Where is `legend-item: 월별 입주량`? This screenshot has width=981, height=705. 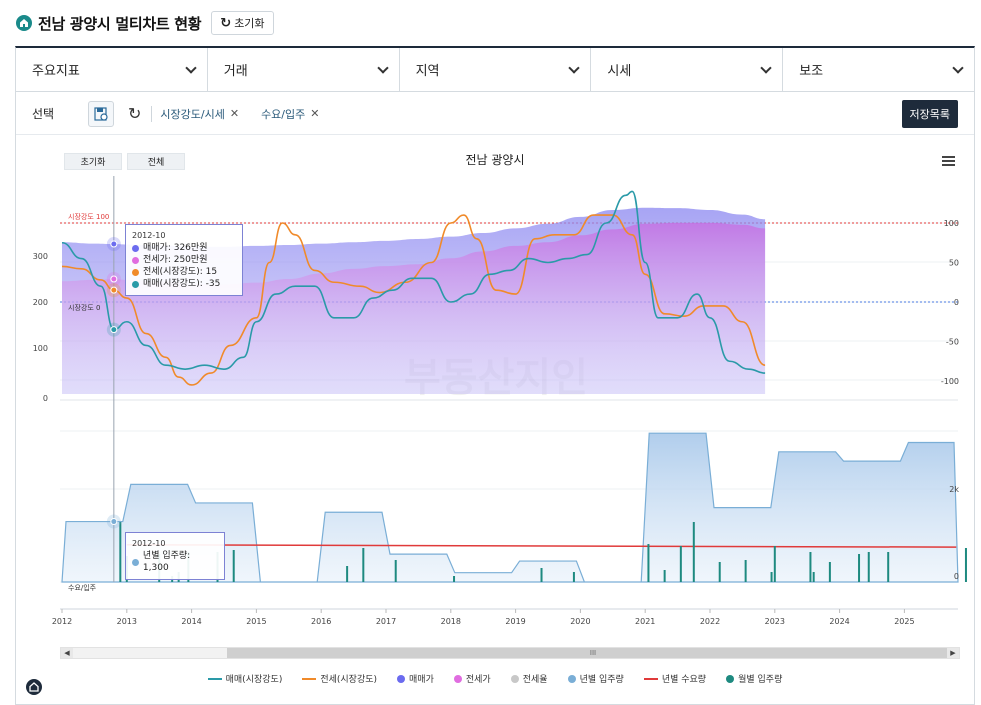 legend-item: 월별 입주량 is located at coordinates (754, 678).